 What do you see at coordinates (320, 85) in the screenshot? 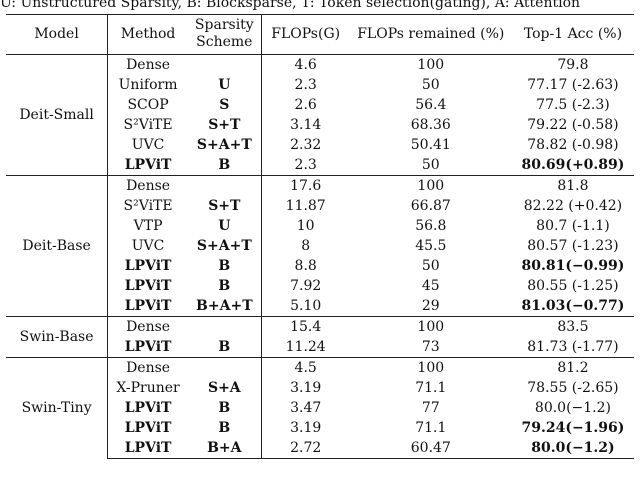
I see `table-row: Uniform U 2.3 50 77.17 (-2.63)` at bounding box center [320, 85].